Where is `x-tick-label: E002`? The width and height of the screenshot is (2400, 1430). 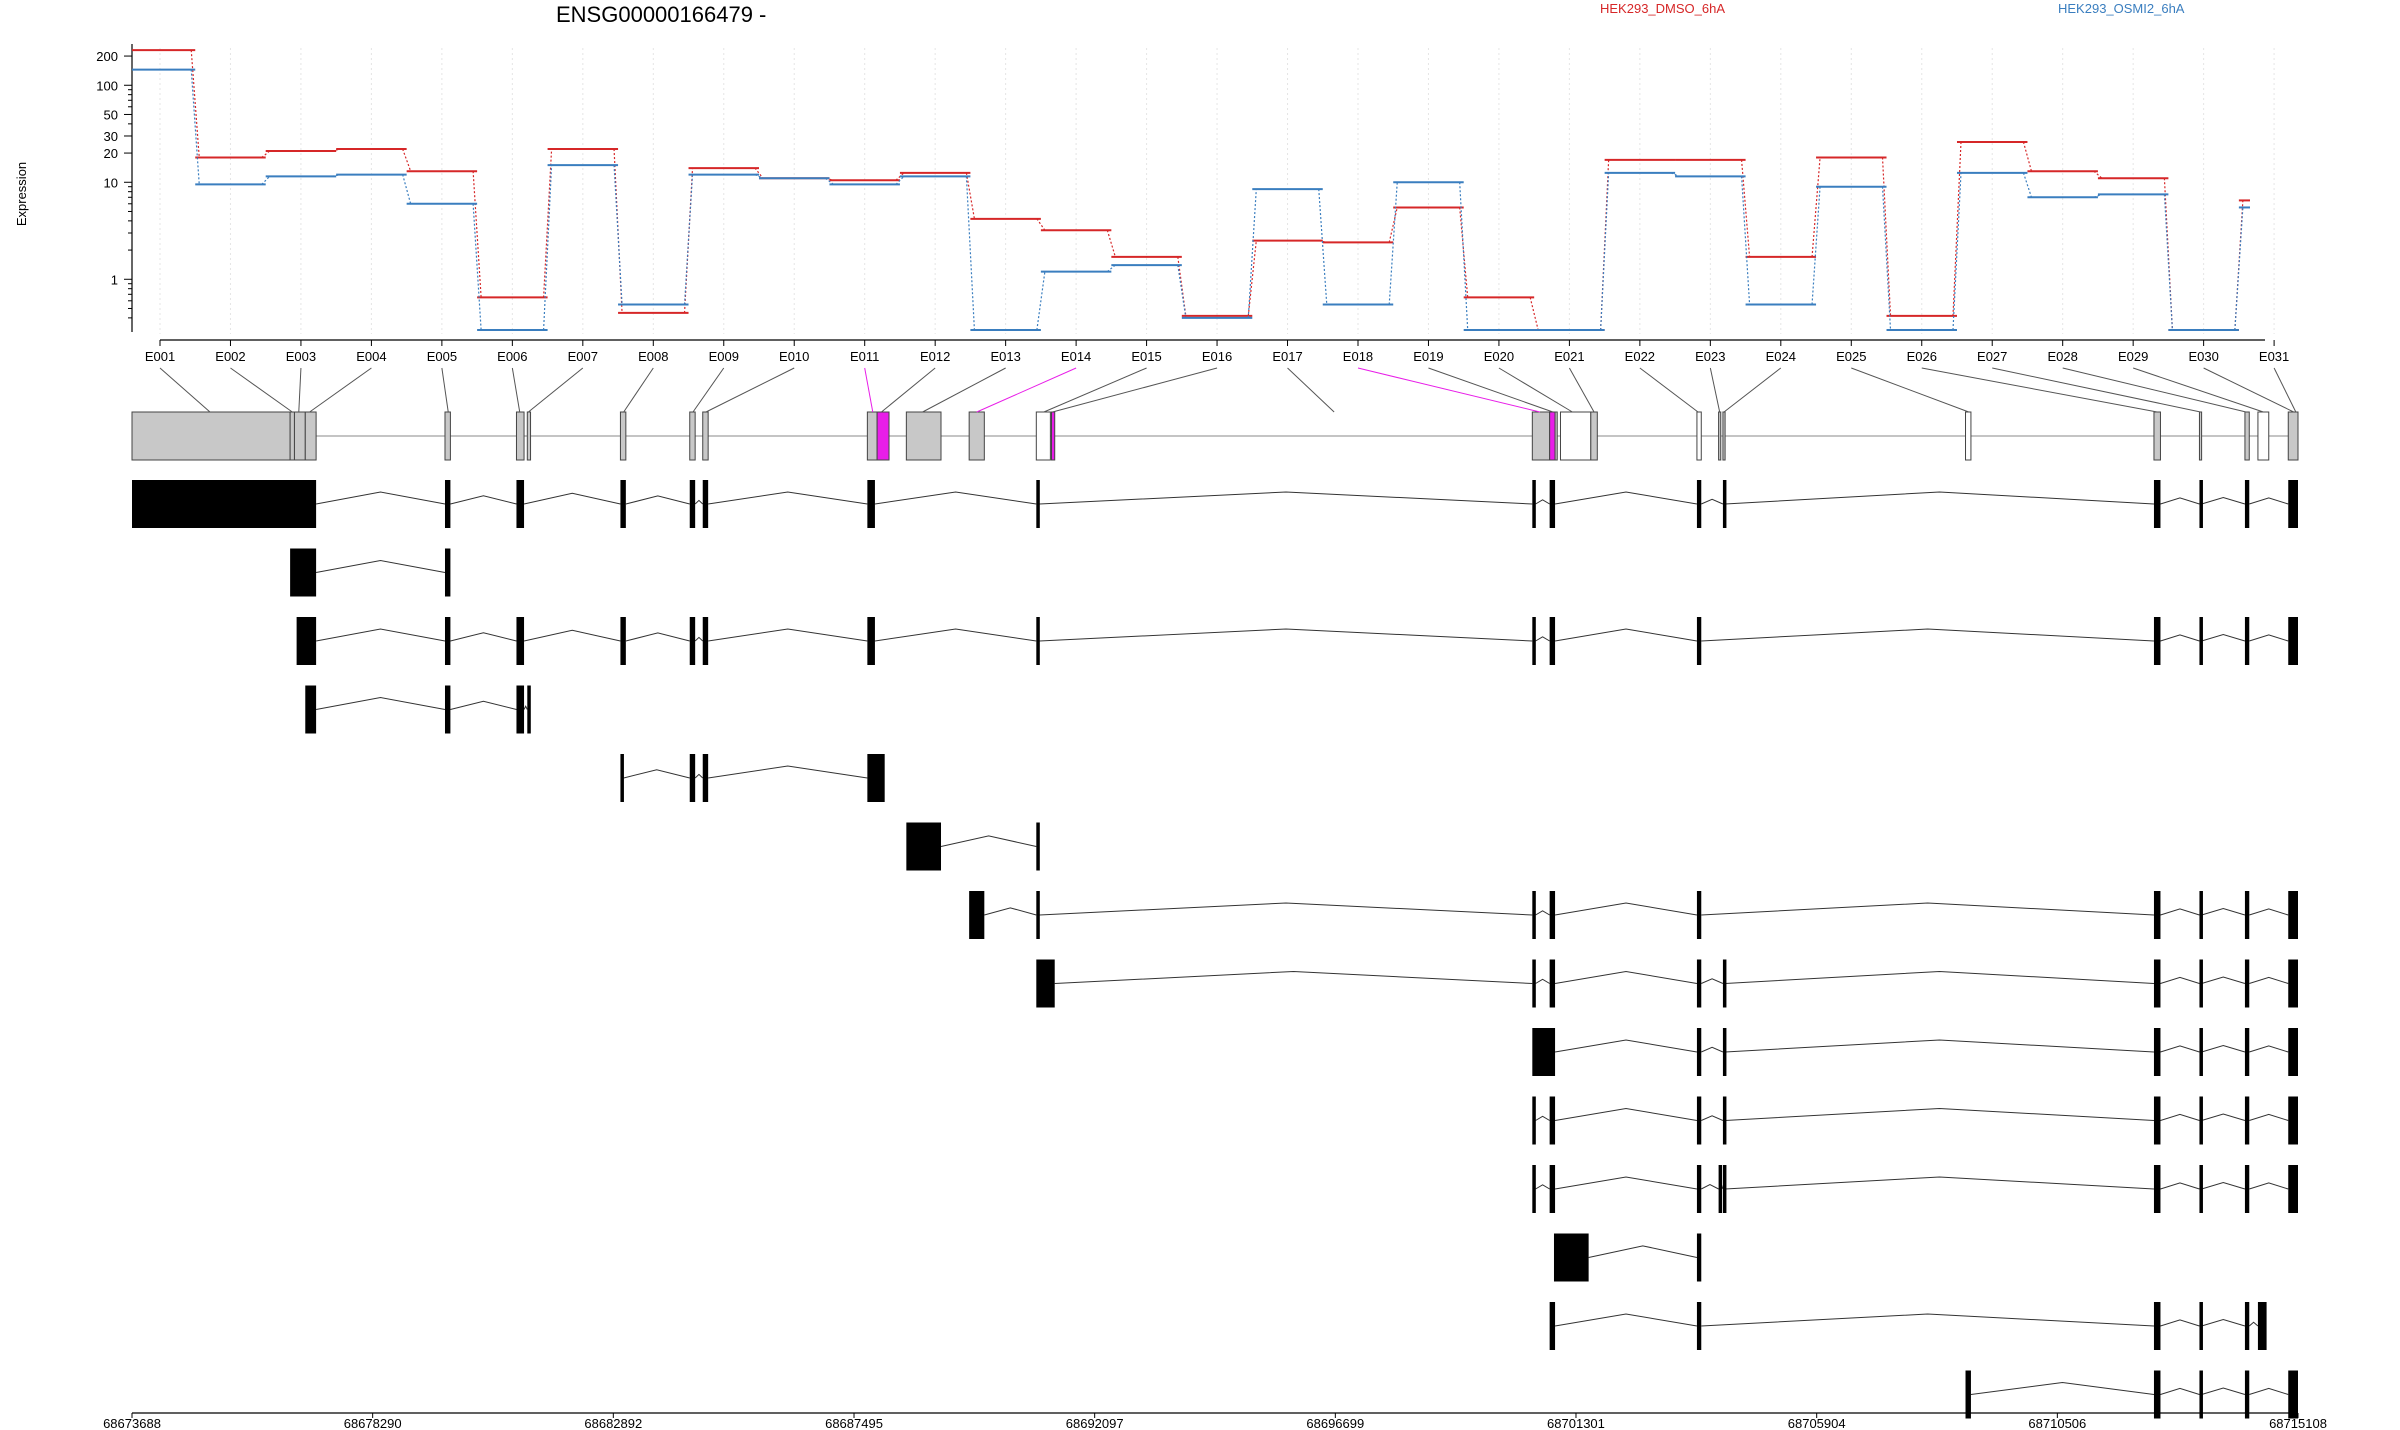 x-tick-label: E002 is located at coordinates (230, 356).